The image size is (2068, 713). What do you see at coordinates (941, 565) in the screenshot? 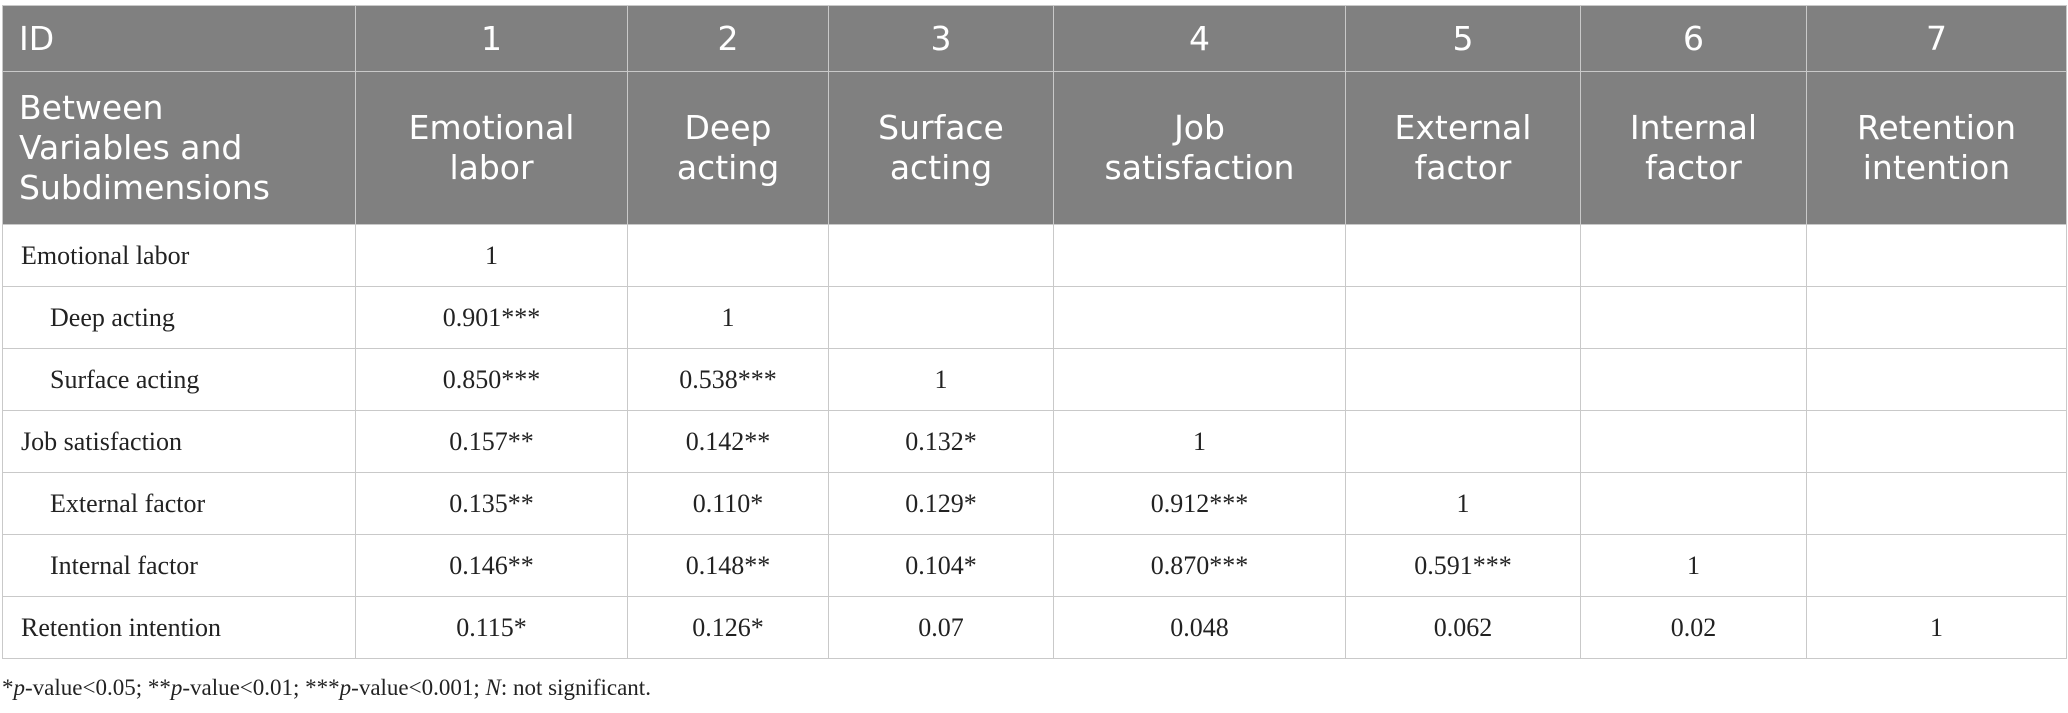
I see `correlation-cell: 0.104*` at bounding box center [941, 565].